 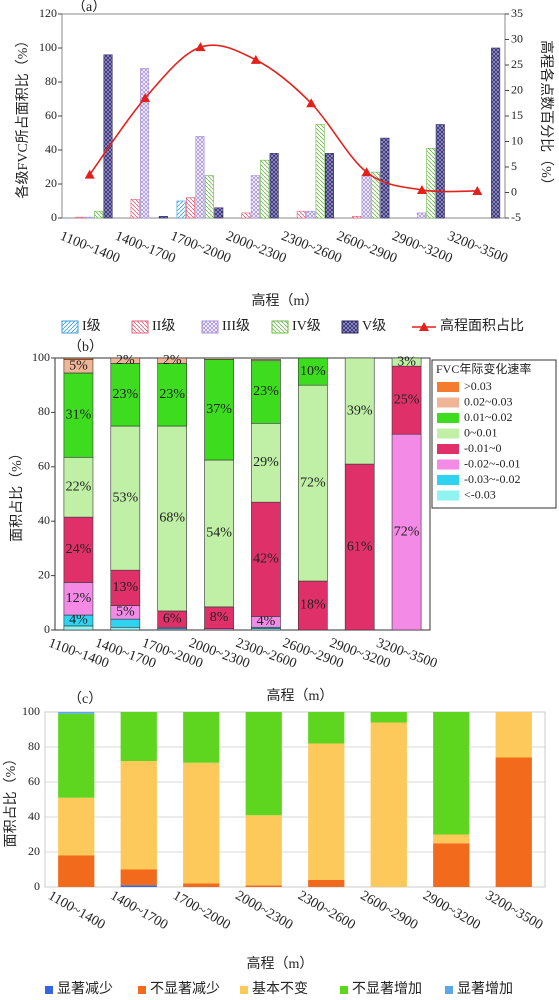 What do you see at coordinates (514, 166) in the screenshot?
I see `y2-tick-label: 5` at bounding box center [514, 166].